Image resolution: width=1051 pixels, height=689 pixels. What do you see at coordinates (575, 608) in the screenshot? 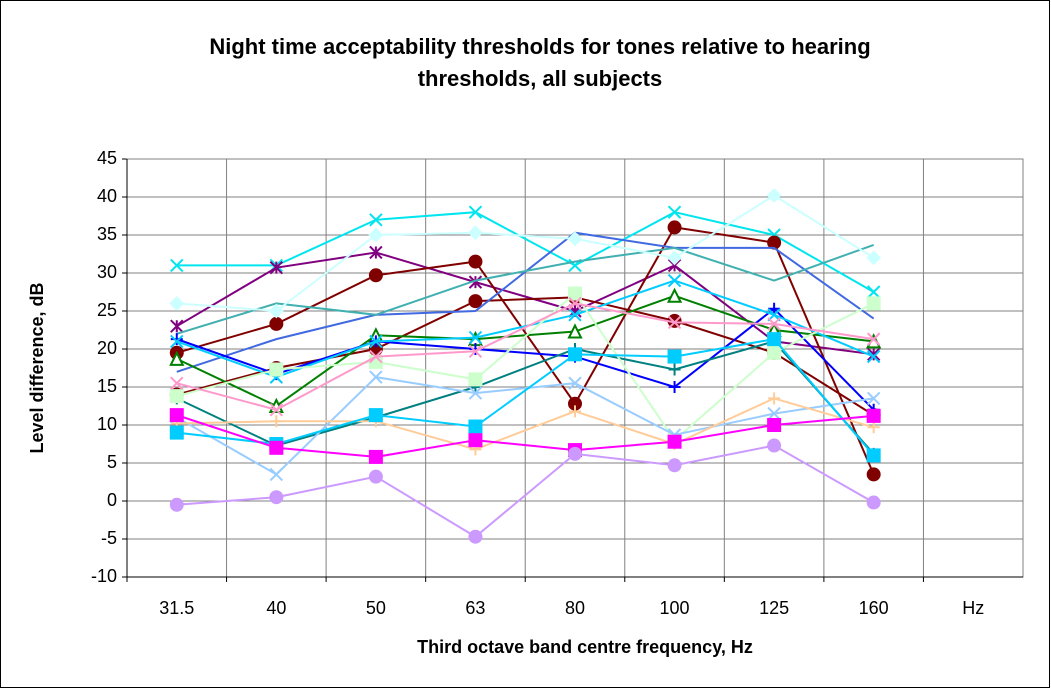
I see `x-tick-label: 80` at bounding box center [575, 608].